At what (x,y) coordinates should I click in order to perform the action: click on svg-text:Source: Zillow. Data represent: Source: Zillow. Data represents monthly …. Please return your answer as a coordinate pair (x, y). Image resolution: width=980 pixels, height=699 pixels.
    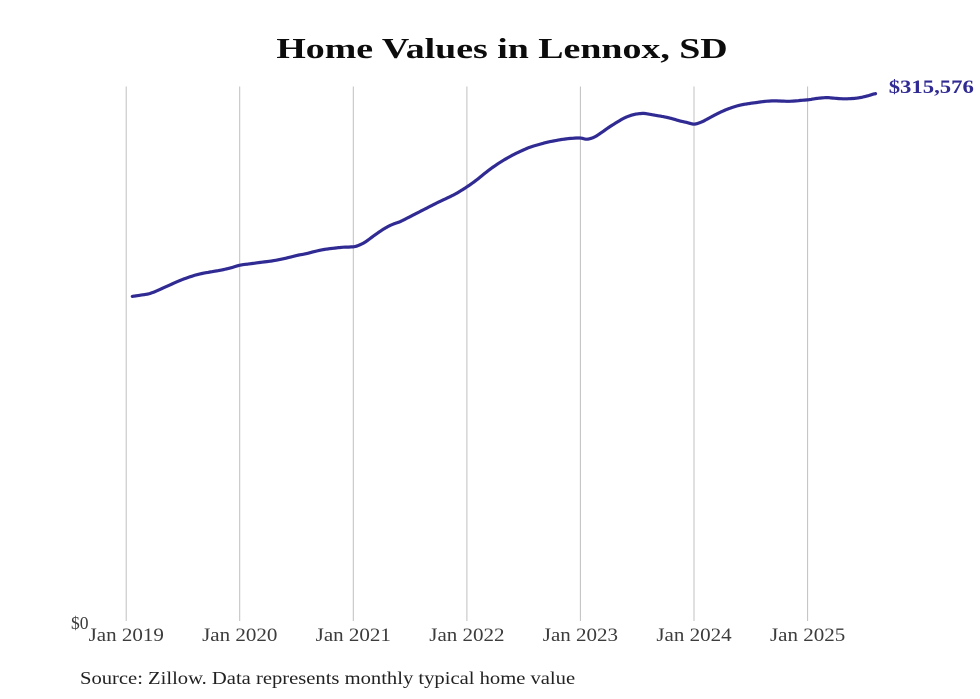
    Looking at the image, I should click on (327, 678).